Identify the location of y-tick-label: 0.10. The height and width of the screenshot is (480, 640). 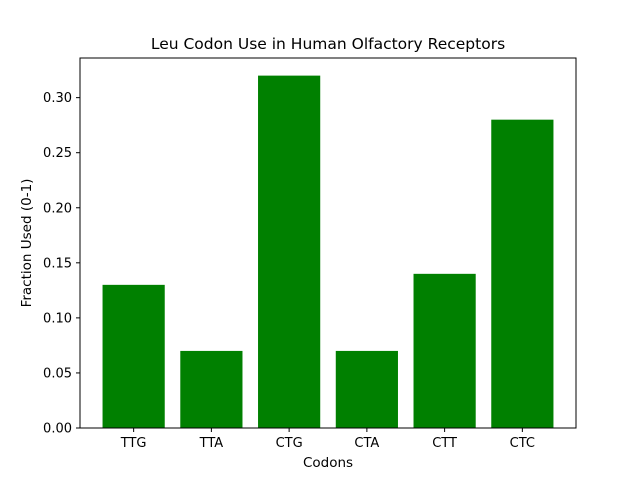
(57, 318).